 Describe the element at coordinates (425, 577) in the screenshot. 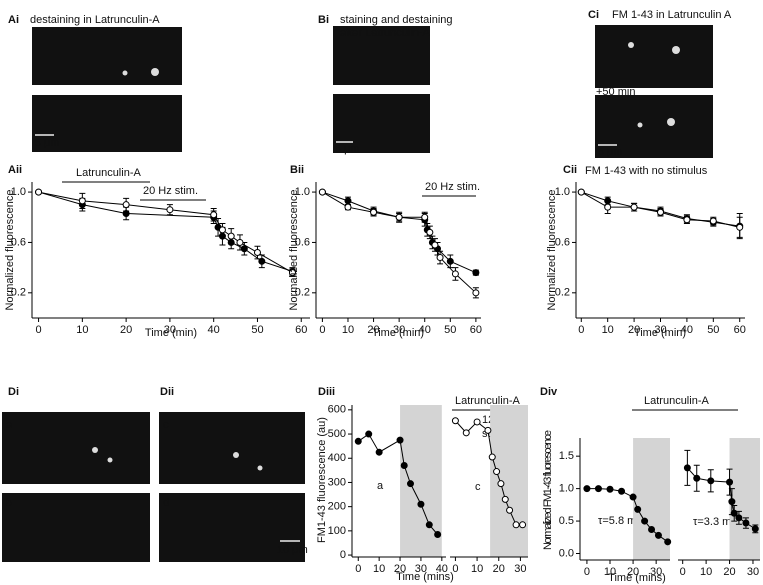

I see `x-axis-label: Time (mins)` at that location.